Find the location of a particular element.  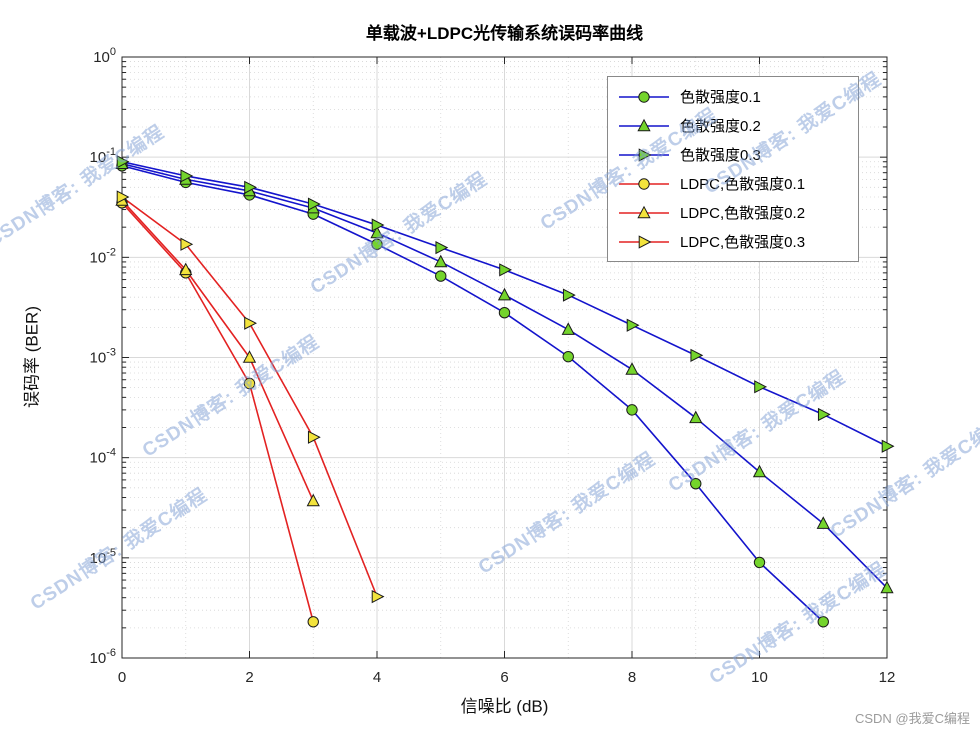

legend-item: 色散强度0.3 is located at coordinates (737, 154).